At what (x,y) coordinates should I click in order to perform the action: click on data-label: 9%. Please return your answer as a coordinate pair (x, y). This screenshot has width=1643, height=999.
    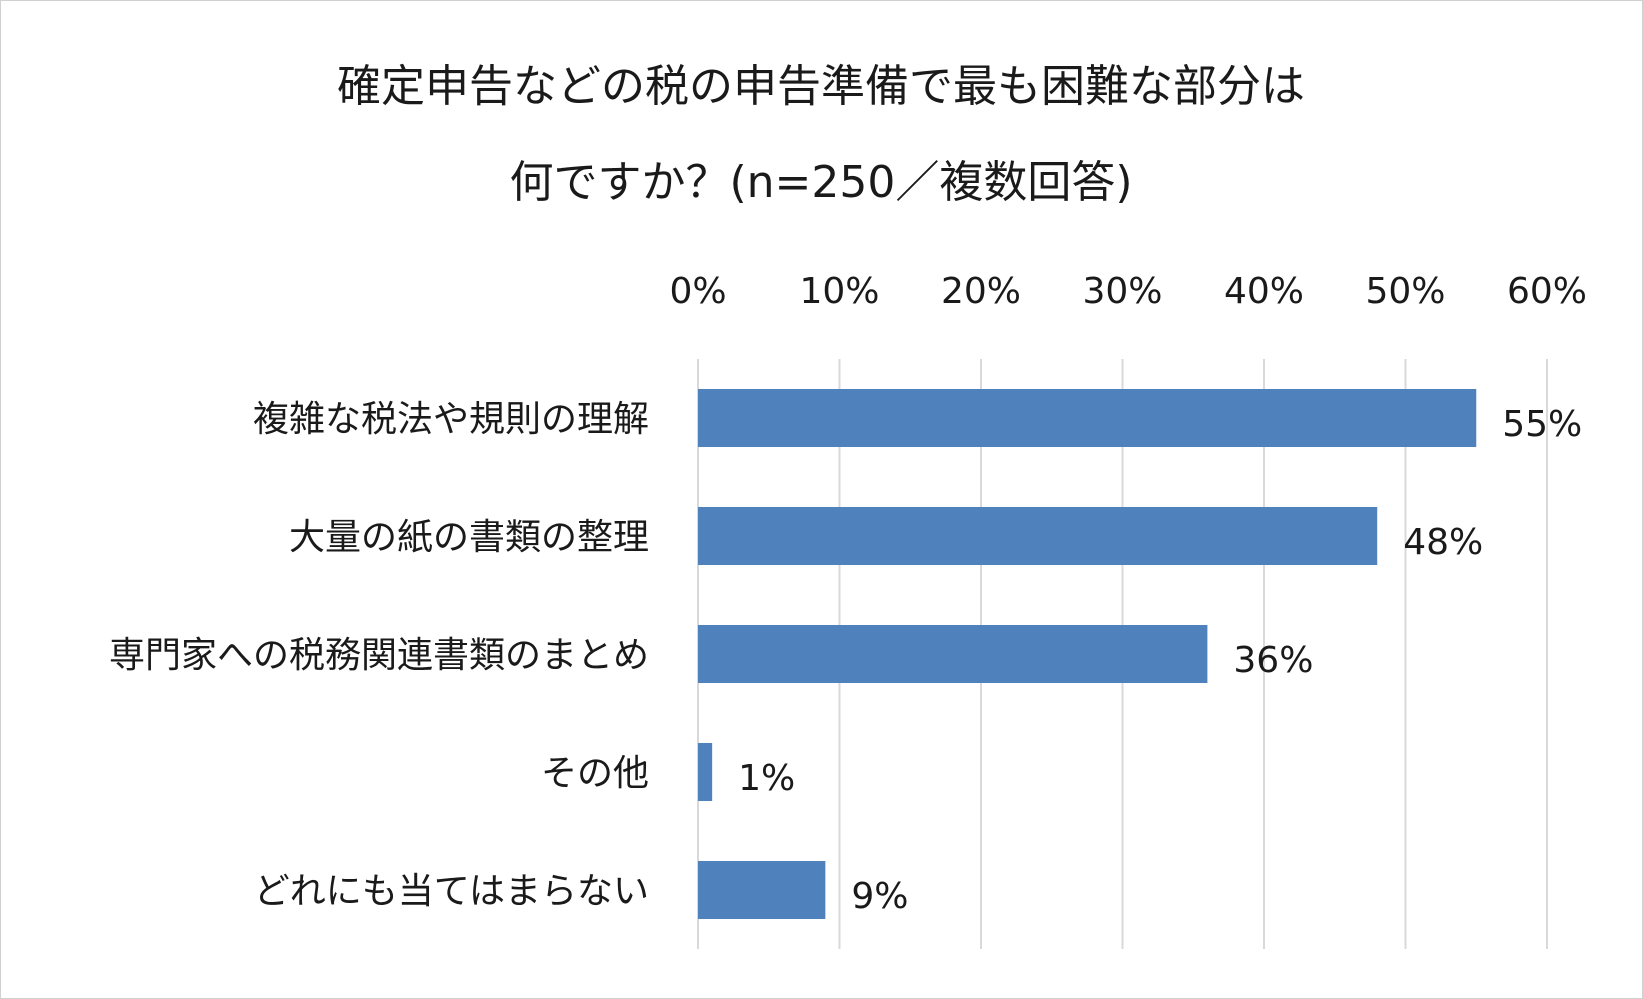
    Looking at the image, I should click on (879, 896).